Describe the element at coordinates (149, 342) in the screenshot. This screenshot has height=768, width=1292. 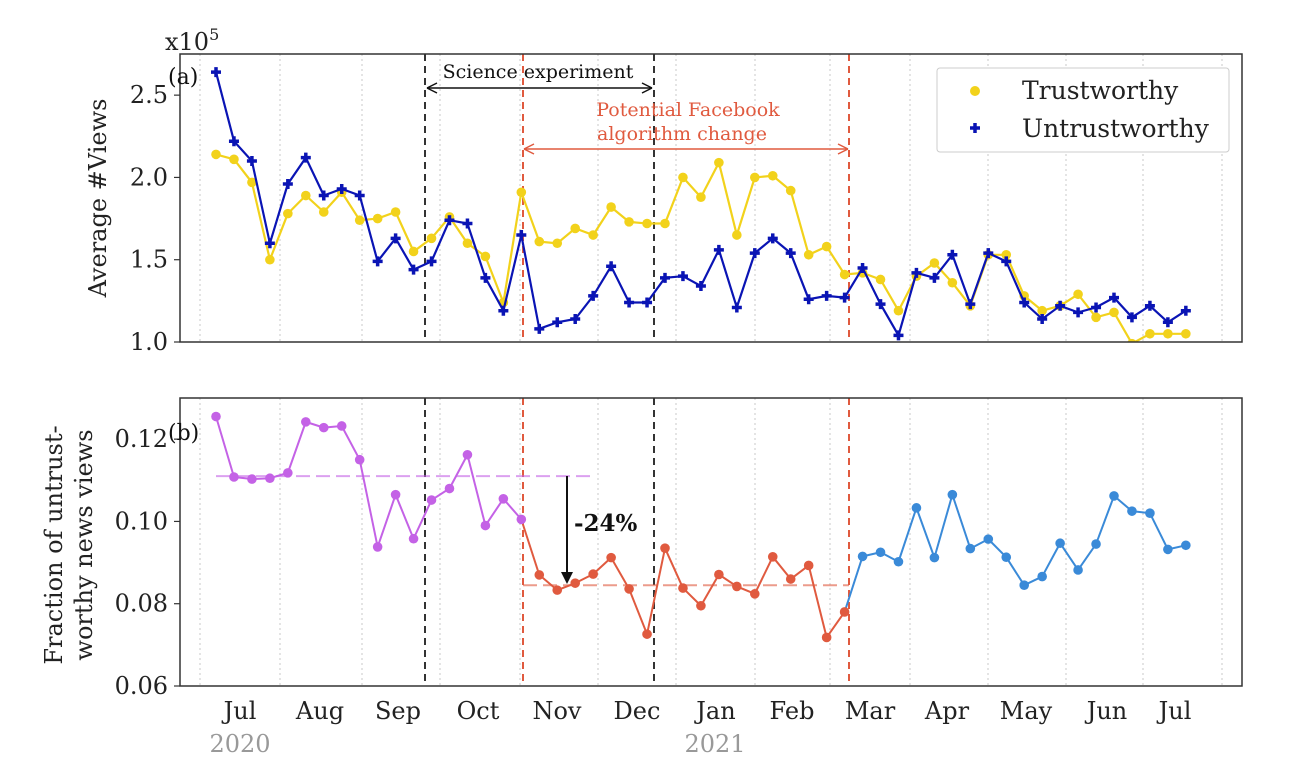
I see `panel-a-y-tick-label: 1.0` at that location.